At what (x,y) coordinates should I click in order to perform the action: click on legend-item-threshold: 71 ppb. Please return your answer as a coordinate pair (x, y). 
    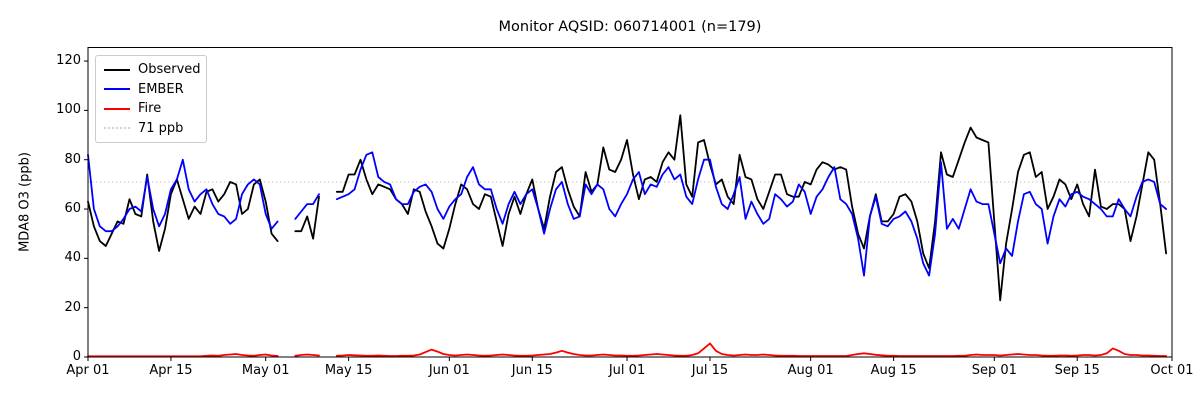
    Looking at the image, I should click on (151, 129).